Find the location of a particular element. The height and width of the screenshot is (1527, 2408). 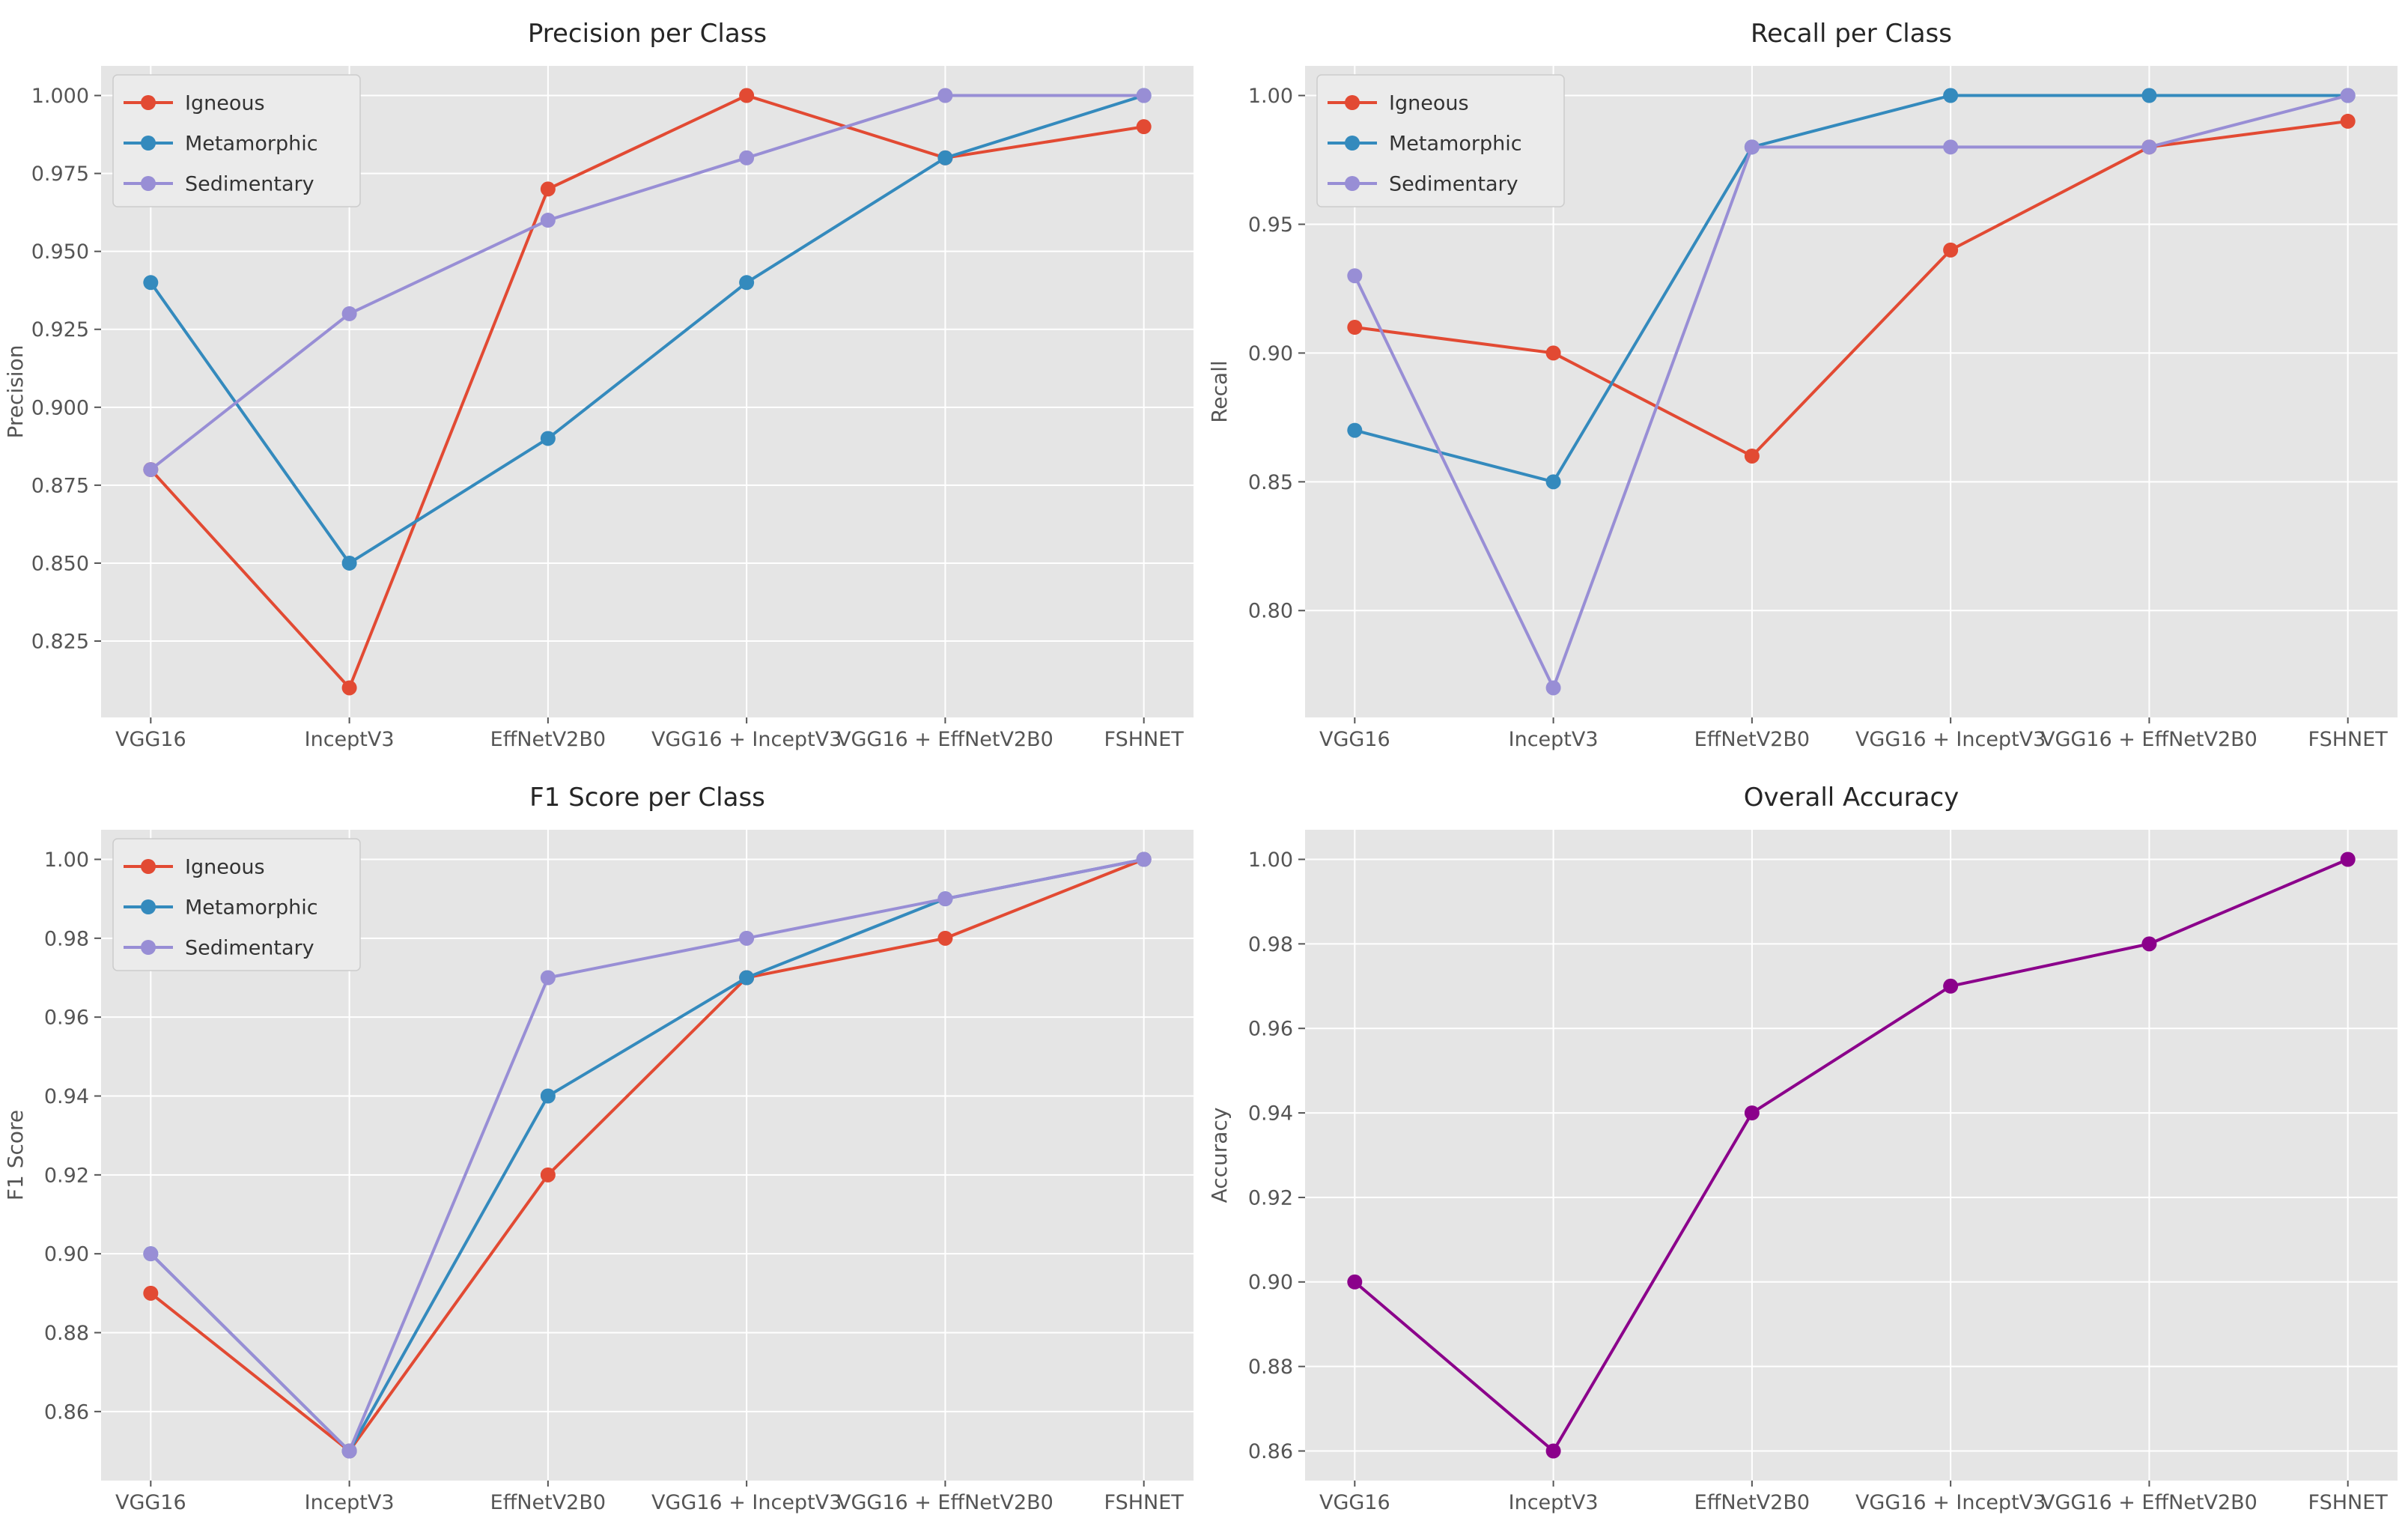

series-line-metamorphic is located at coordinates (647, 329).